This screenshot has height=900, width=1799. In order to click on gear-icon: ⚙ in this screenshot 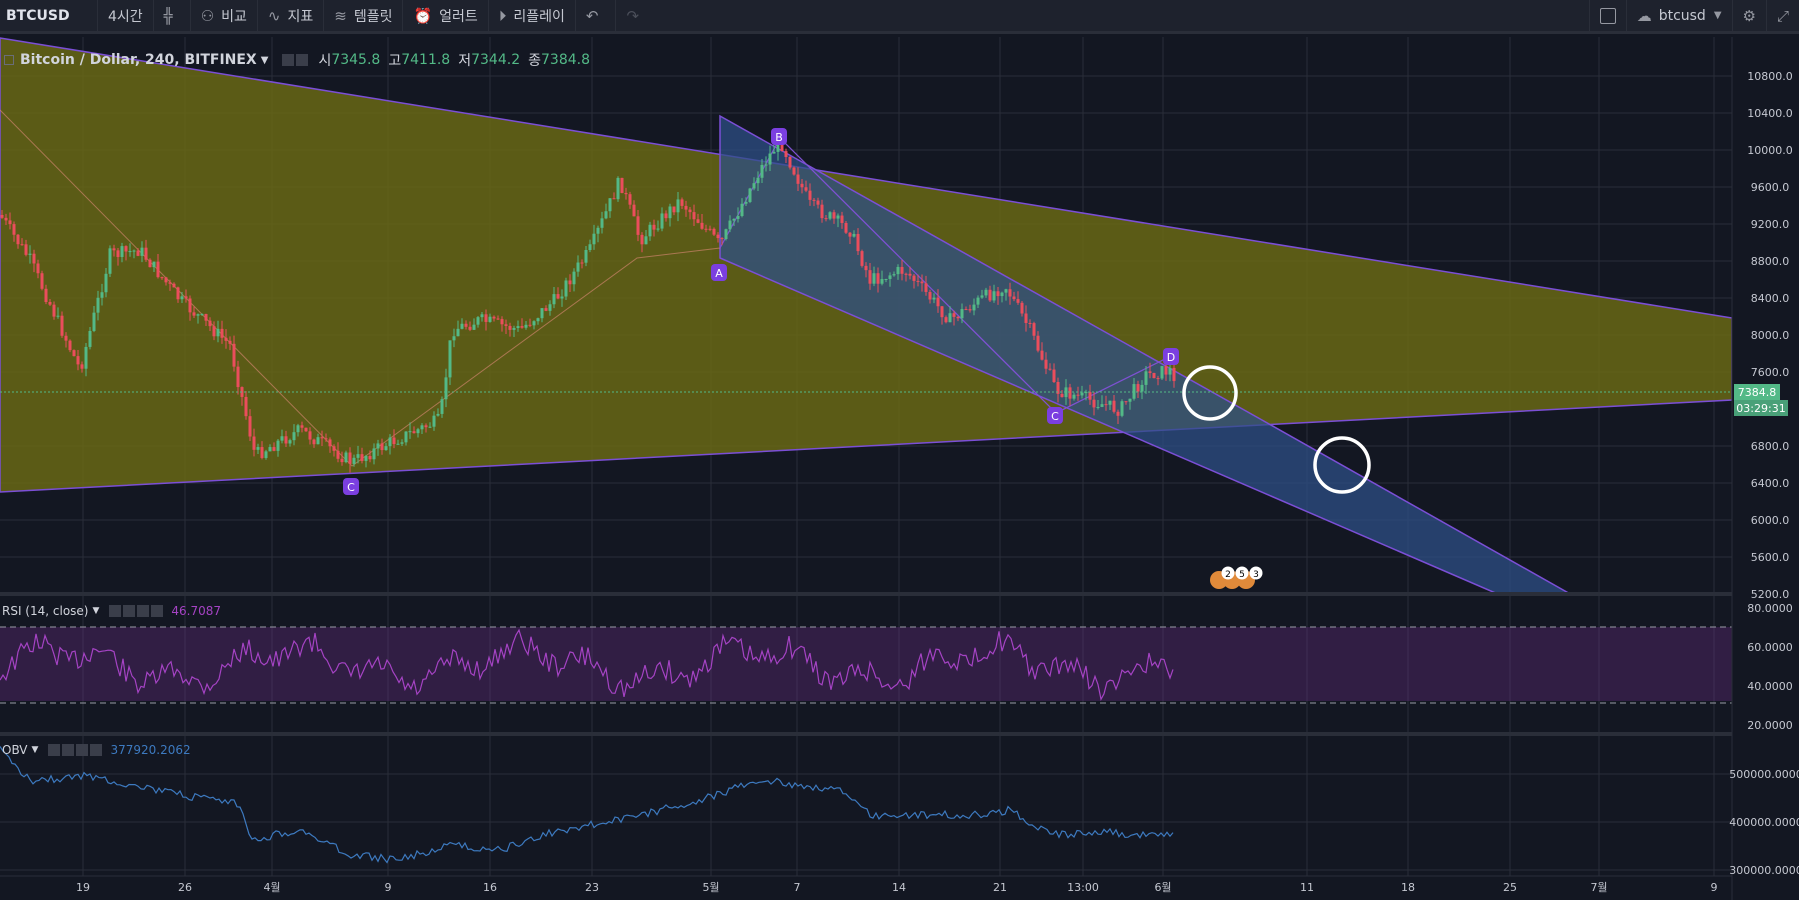, I will do `click(1749, 15)`.